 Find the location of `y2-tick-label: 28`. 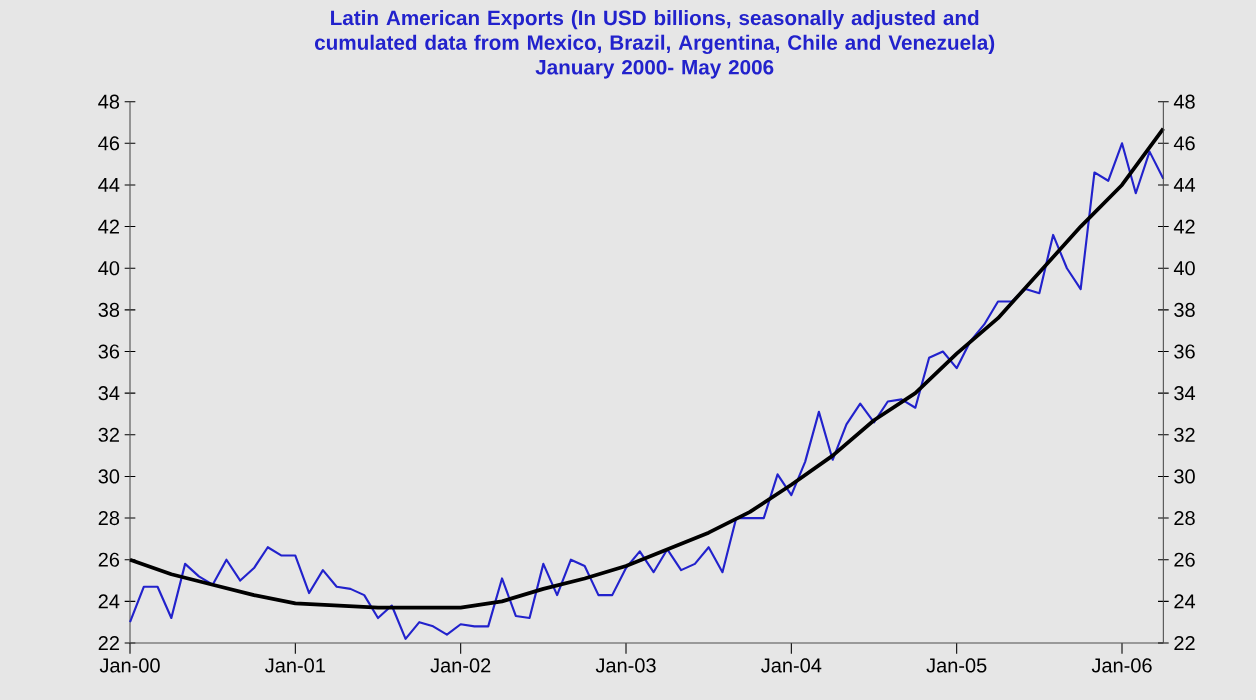

y2-tick-label: 28 is located at coordinates (1184, 518).